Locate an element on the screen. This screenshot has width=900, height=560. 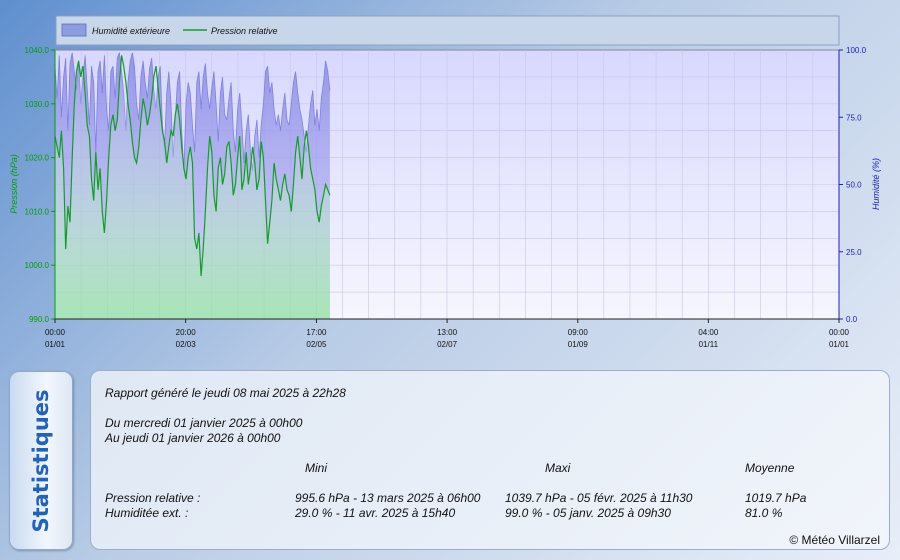
y-right-tick-label: 100.0 is located at coordinates (856, 50).